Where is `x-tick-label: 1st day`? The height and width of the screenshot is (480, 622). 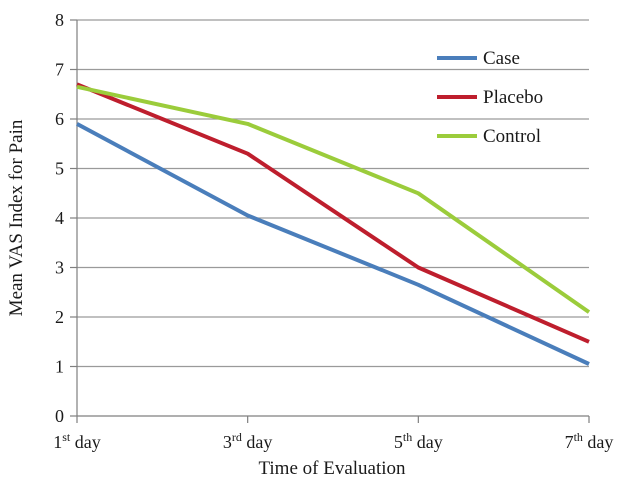 x-tick-label: 1st day is located at coordinates (77, 441).